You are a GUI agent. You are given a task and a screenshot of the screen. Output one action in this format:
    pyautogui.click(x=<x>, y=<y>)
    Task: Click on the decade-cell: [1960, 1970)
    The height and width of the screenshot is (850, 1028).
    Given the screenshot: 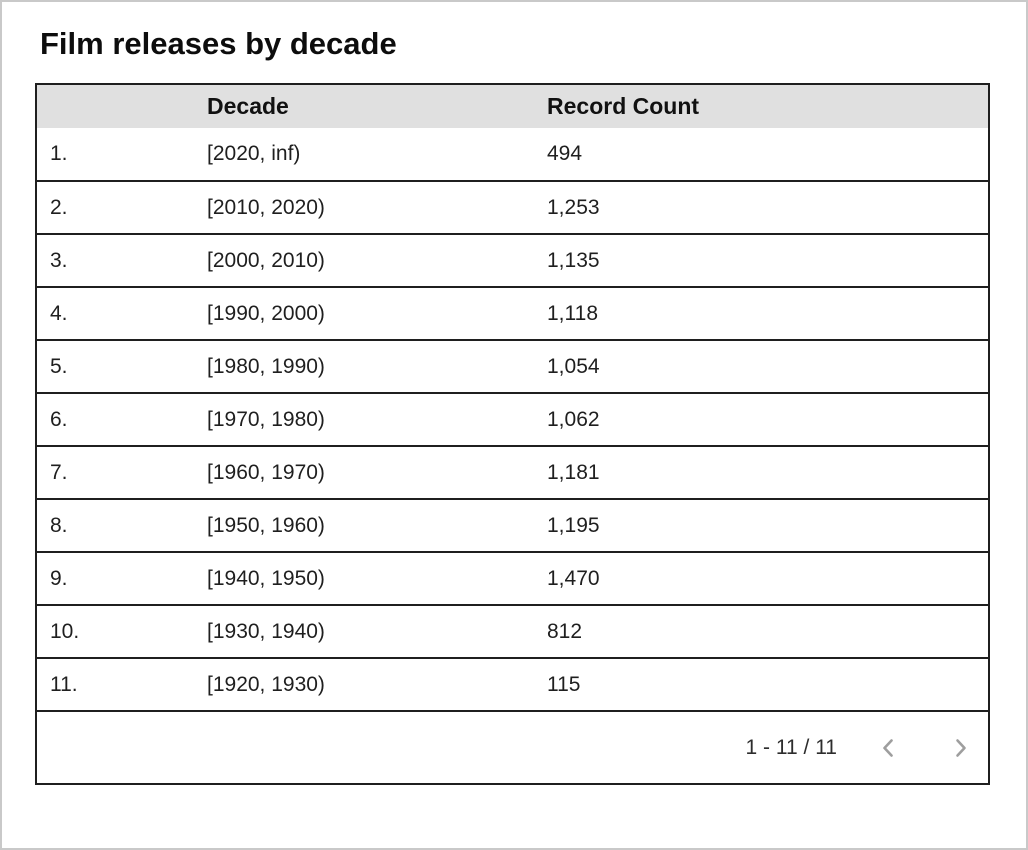 What is the action you would take?
    pyautogui.click(x=266, y=472)
    